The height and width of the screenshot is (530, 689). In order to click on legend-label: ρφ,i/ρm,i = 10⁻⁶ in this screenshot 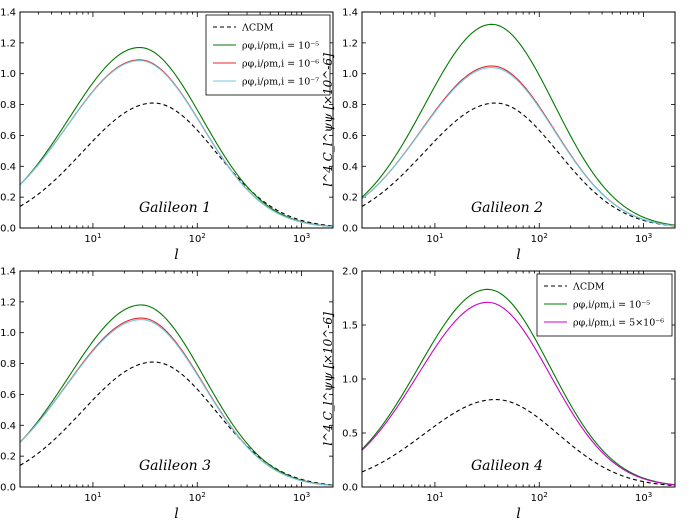, I will do `click(280, 64)`.